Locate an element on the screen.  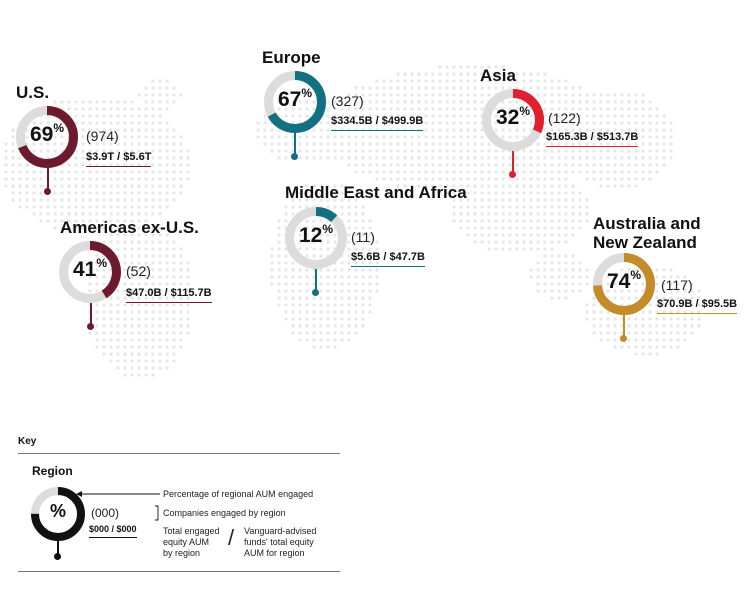
pct-europe: 67% is located at coordinates (295, 98).